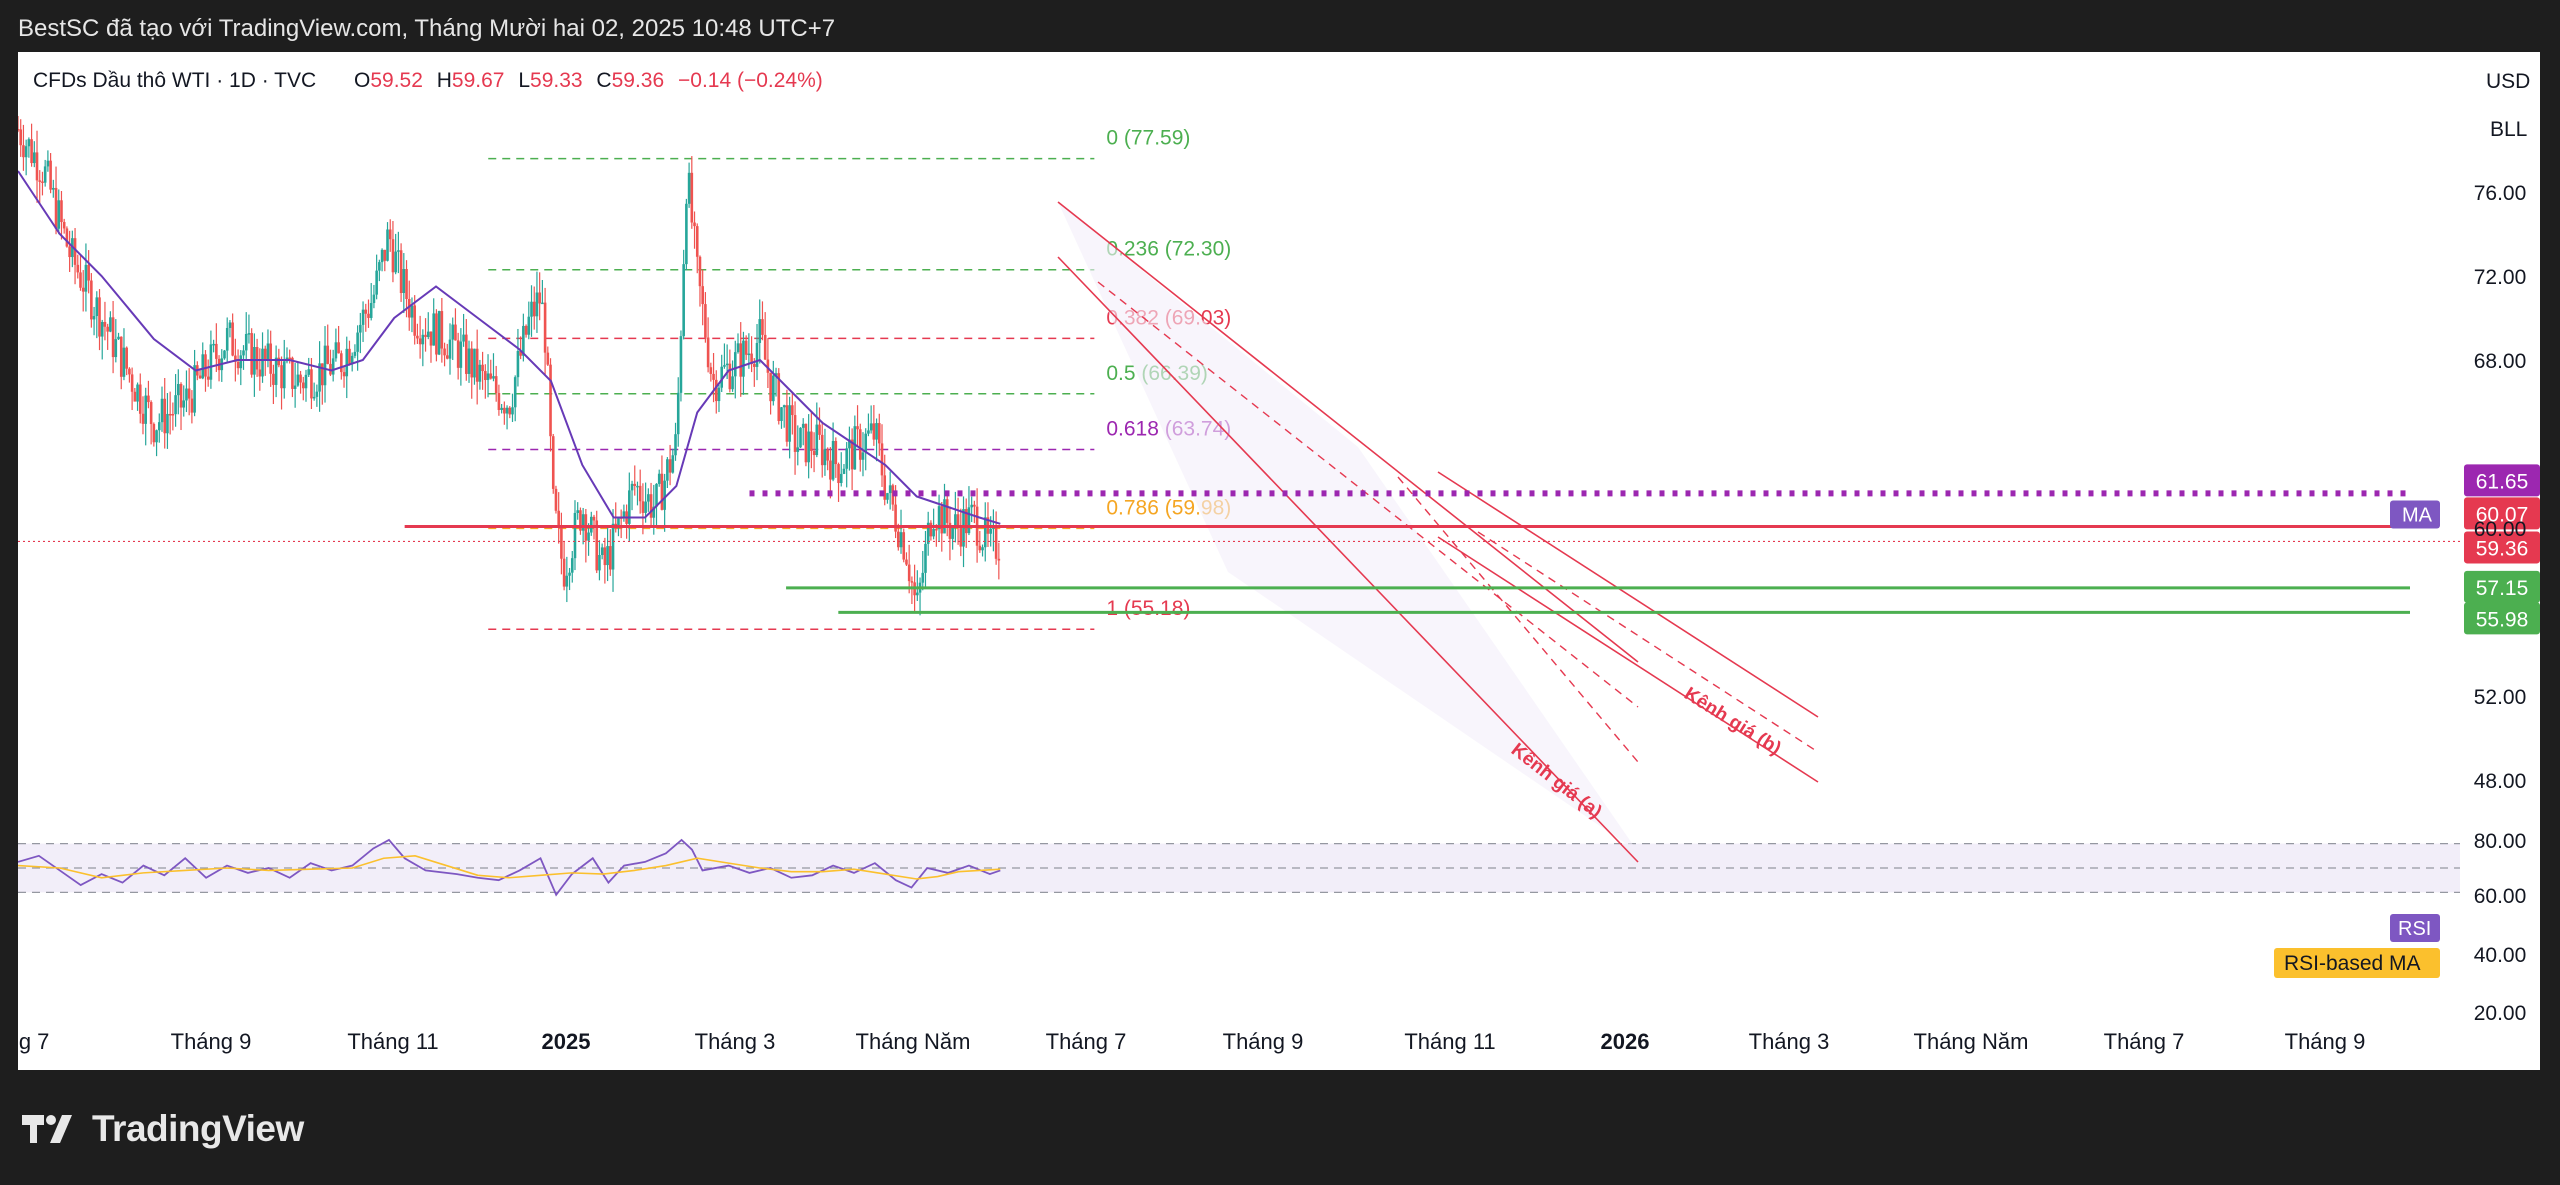 The image size is (2560, 1185). I want to click on rsi-ma-line, so click(509, 867).